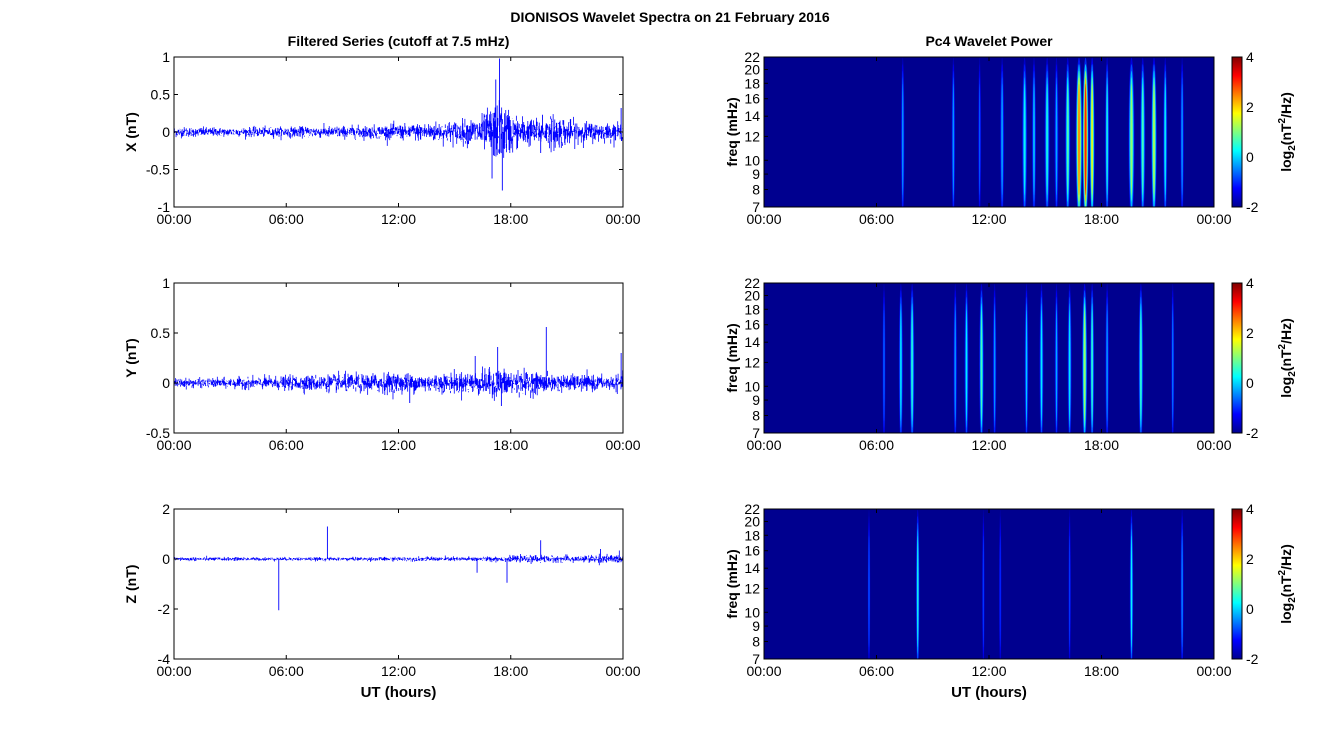 Image resolution: width=1339 pixels, height=754 pixels. What do you see at coordinates (382, 364) in the screenshot?
I see `timeseries-panel-2: 1 0.5 0 -0.5 Y (nT) 00:00 06:00 12:00 18:00 00:00` at bounding box center [382, 364].